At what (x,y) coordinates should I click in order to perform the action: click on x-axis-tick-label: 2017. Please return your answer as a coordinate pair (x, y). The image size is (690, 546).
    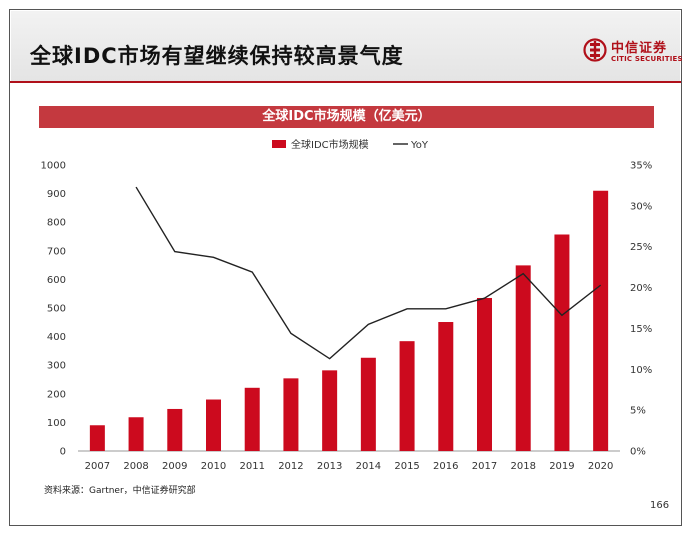
    Looking at the image, I should click on (484, 466).